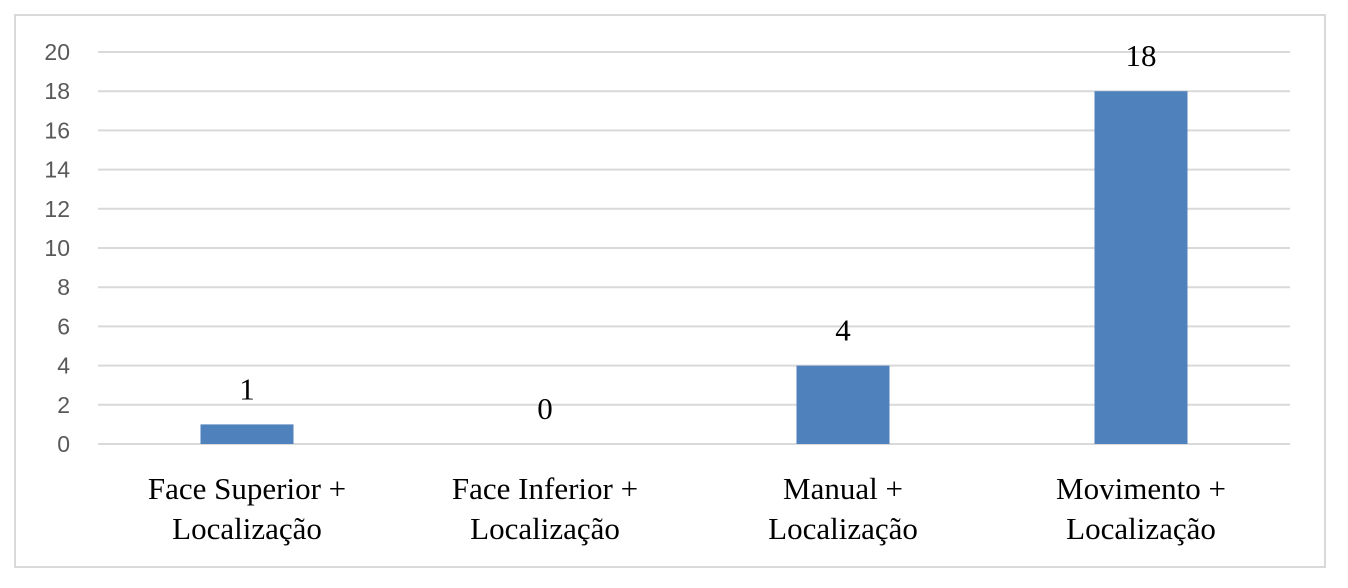  Describe the element at coordinates (843, 488) in the screenshot. I see `category-label: Manual +` at that location.